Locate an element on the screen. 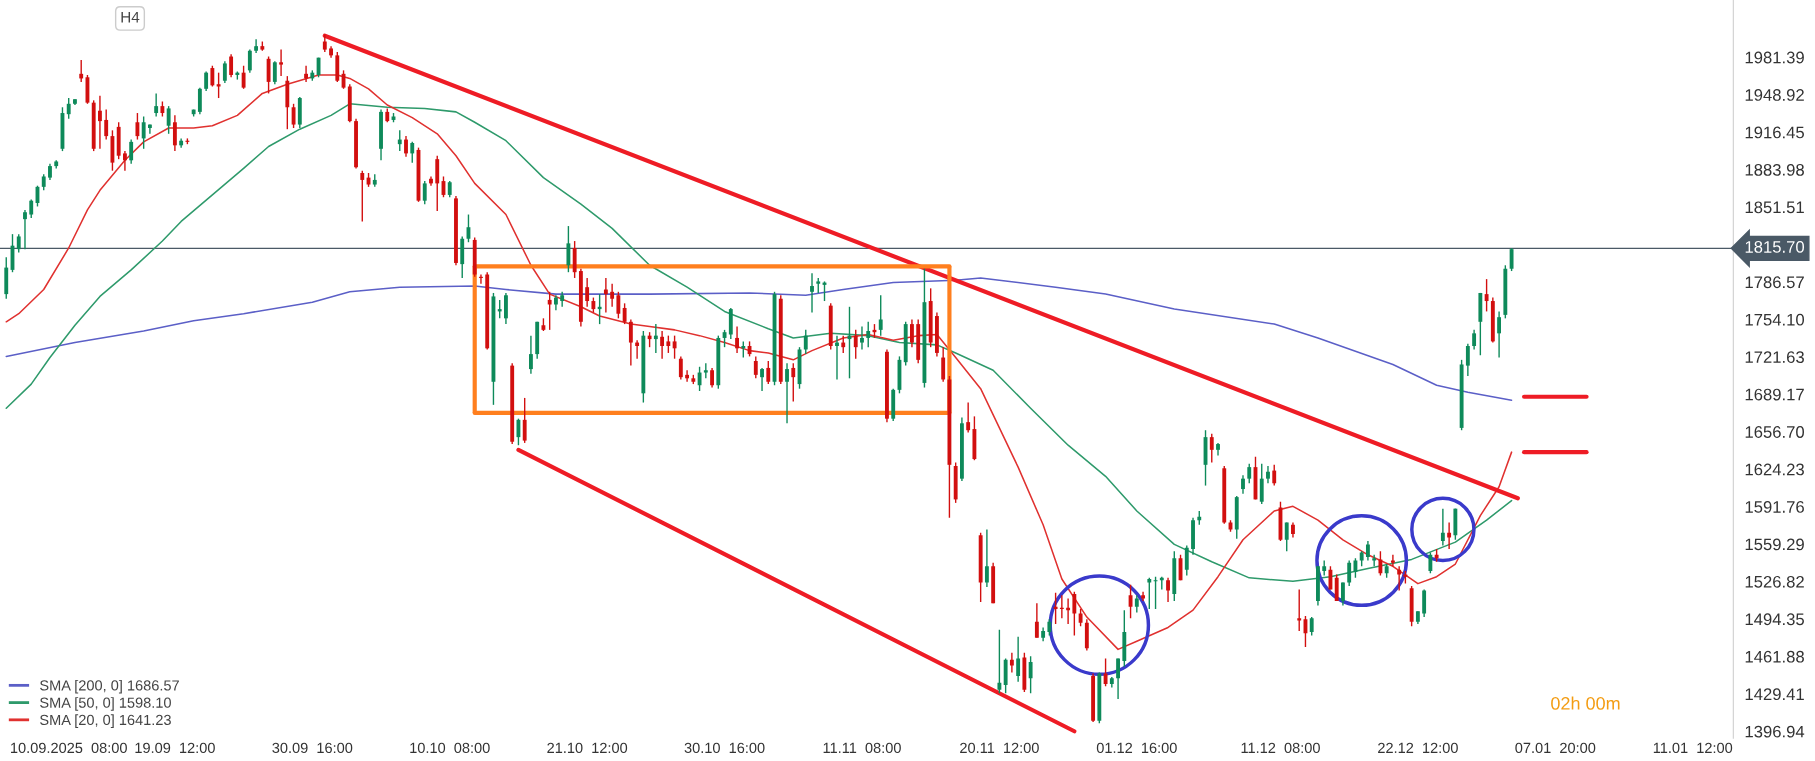 The height and width of the screenshot is (761, 1815). y-tick-label: 1494.35 is located at coordinates (1774, 619).